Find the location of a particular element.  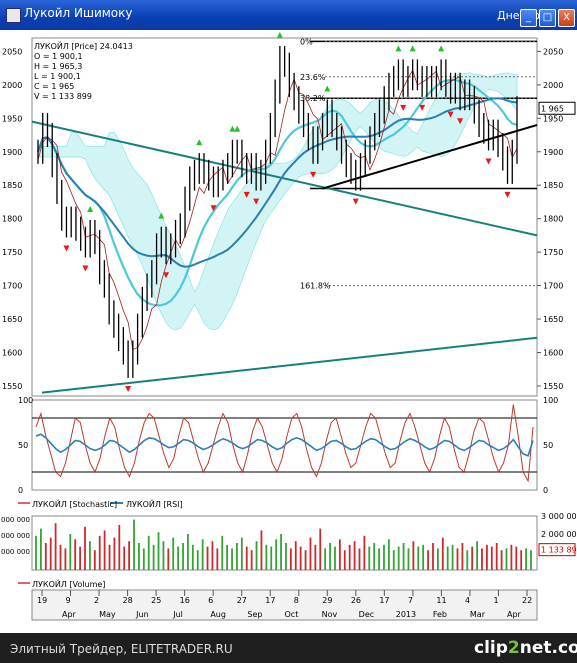

time-axis-day-label: 2 is located at coordinates (96, 600).